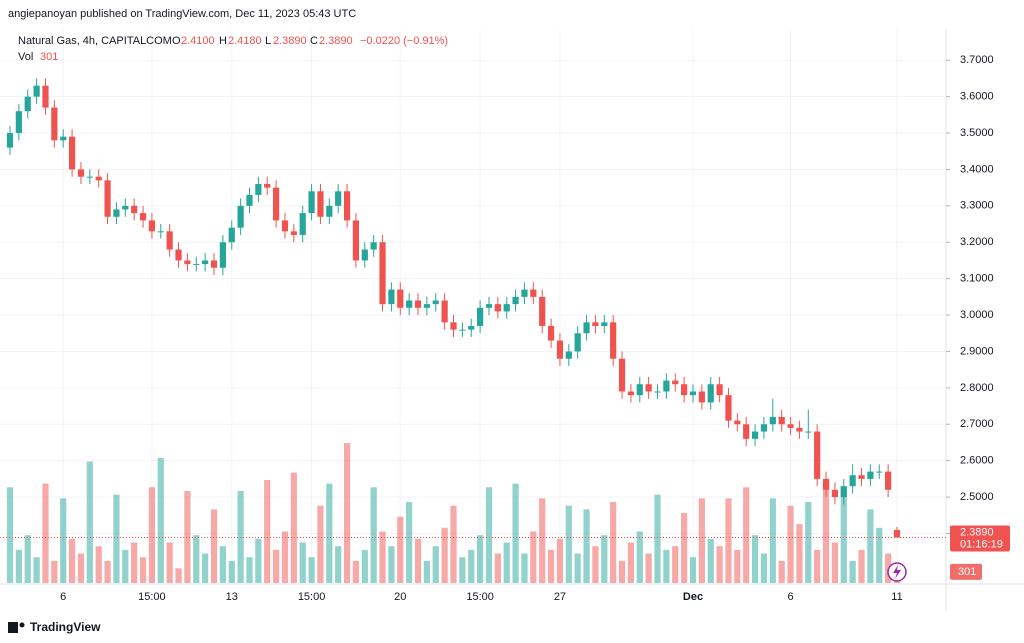  Describe the element at coordinates (65, 627) in the screenshot. I see `footer-brand: TradingView` at that location.